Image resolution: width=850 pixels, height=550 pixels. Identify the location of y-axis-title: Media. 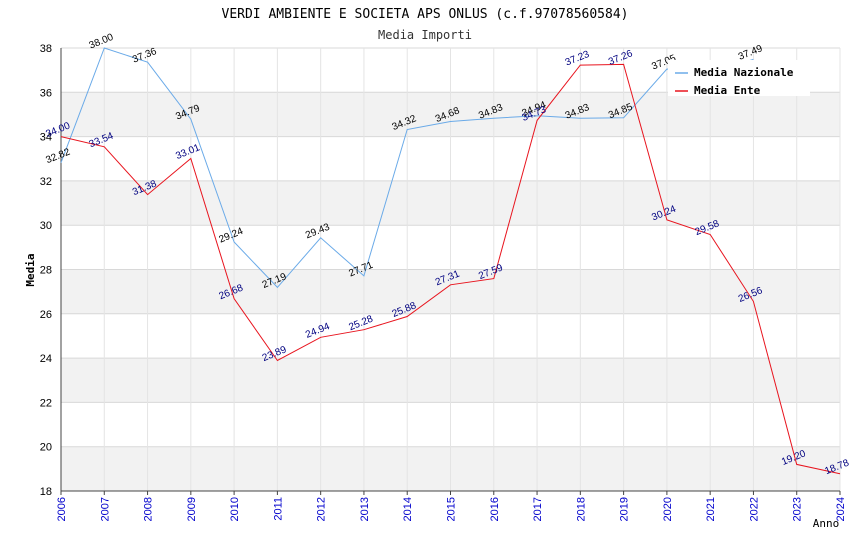
(30, 269).